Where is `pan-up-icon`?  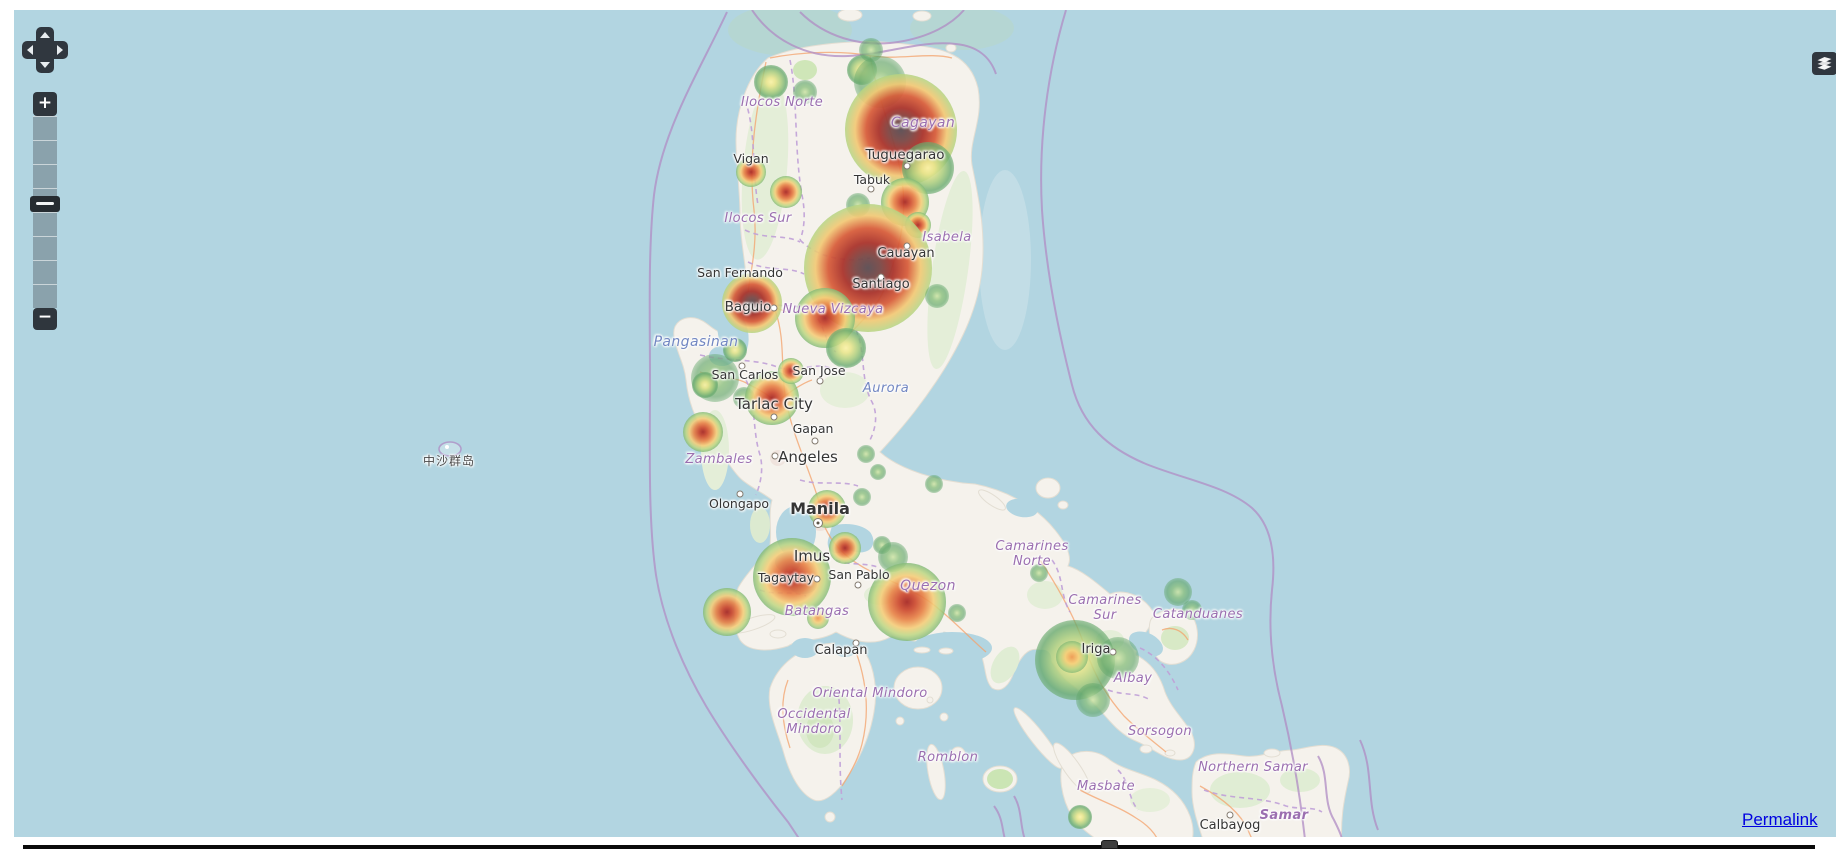 pan-up-icon is located at coordinates (45, 35).